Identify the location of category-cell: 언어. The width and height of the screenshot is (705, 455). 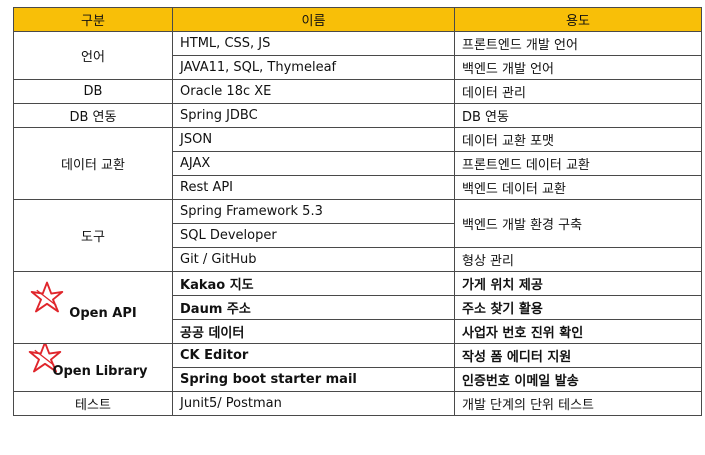
(93, 55).